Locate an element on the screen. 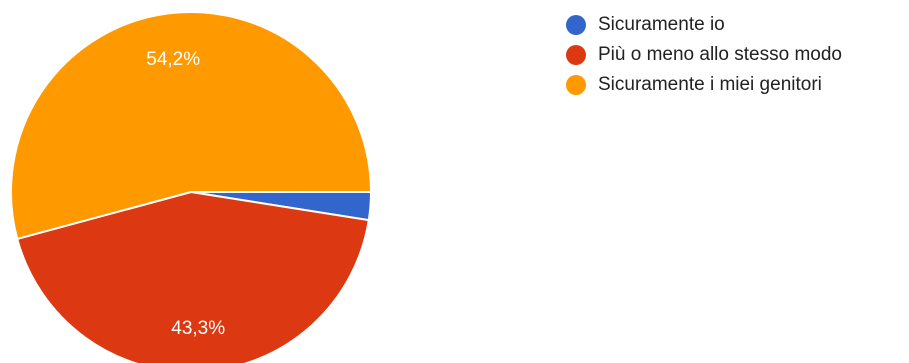 The image size is (909, 363). legend-item-piu-o-meno: Più o meno allo stesso modo is located at coordinates (704, 55).